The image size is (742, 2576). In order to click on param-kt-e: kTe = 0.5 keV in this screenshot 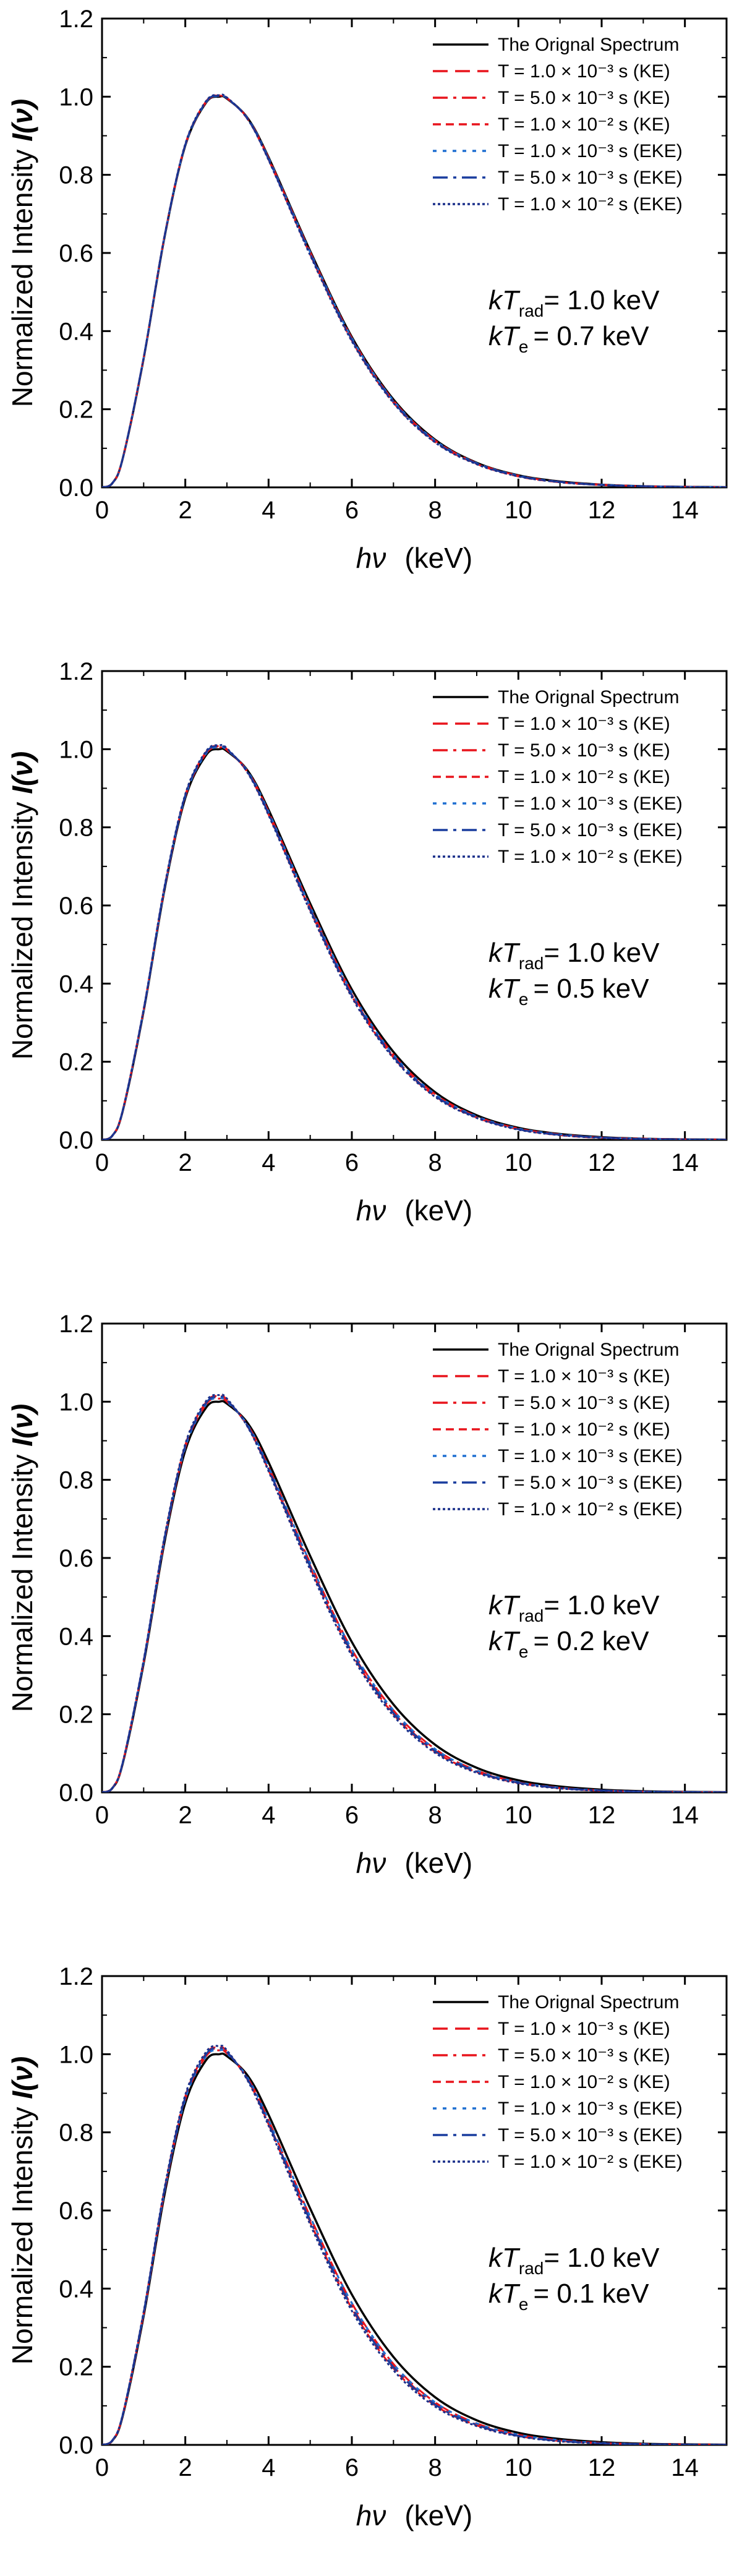, I will do `click(568, 991)`.